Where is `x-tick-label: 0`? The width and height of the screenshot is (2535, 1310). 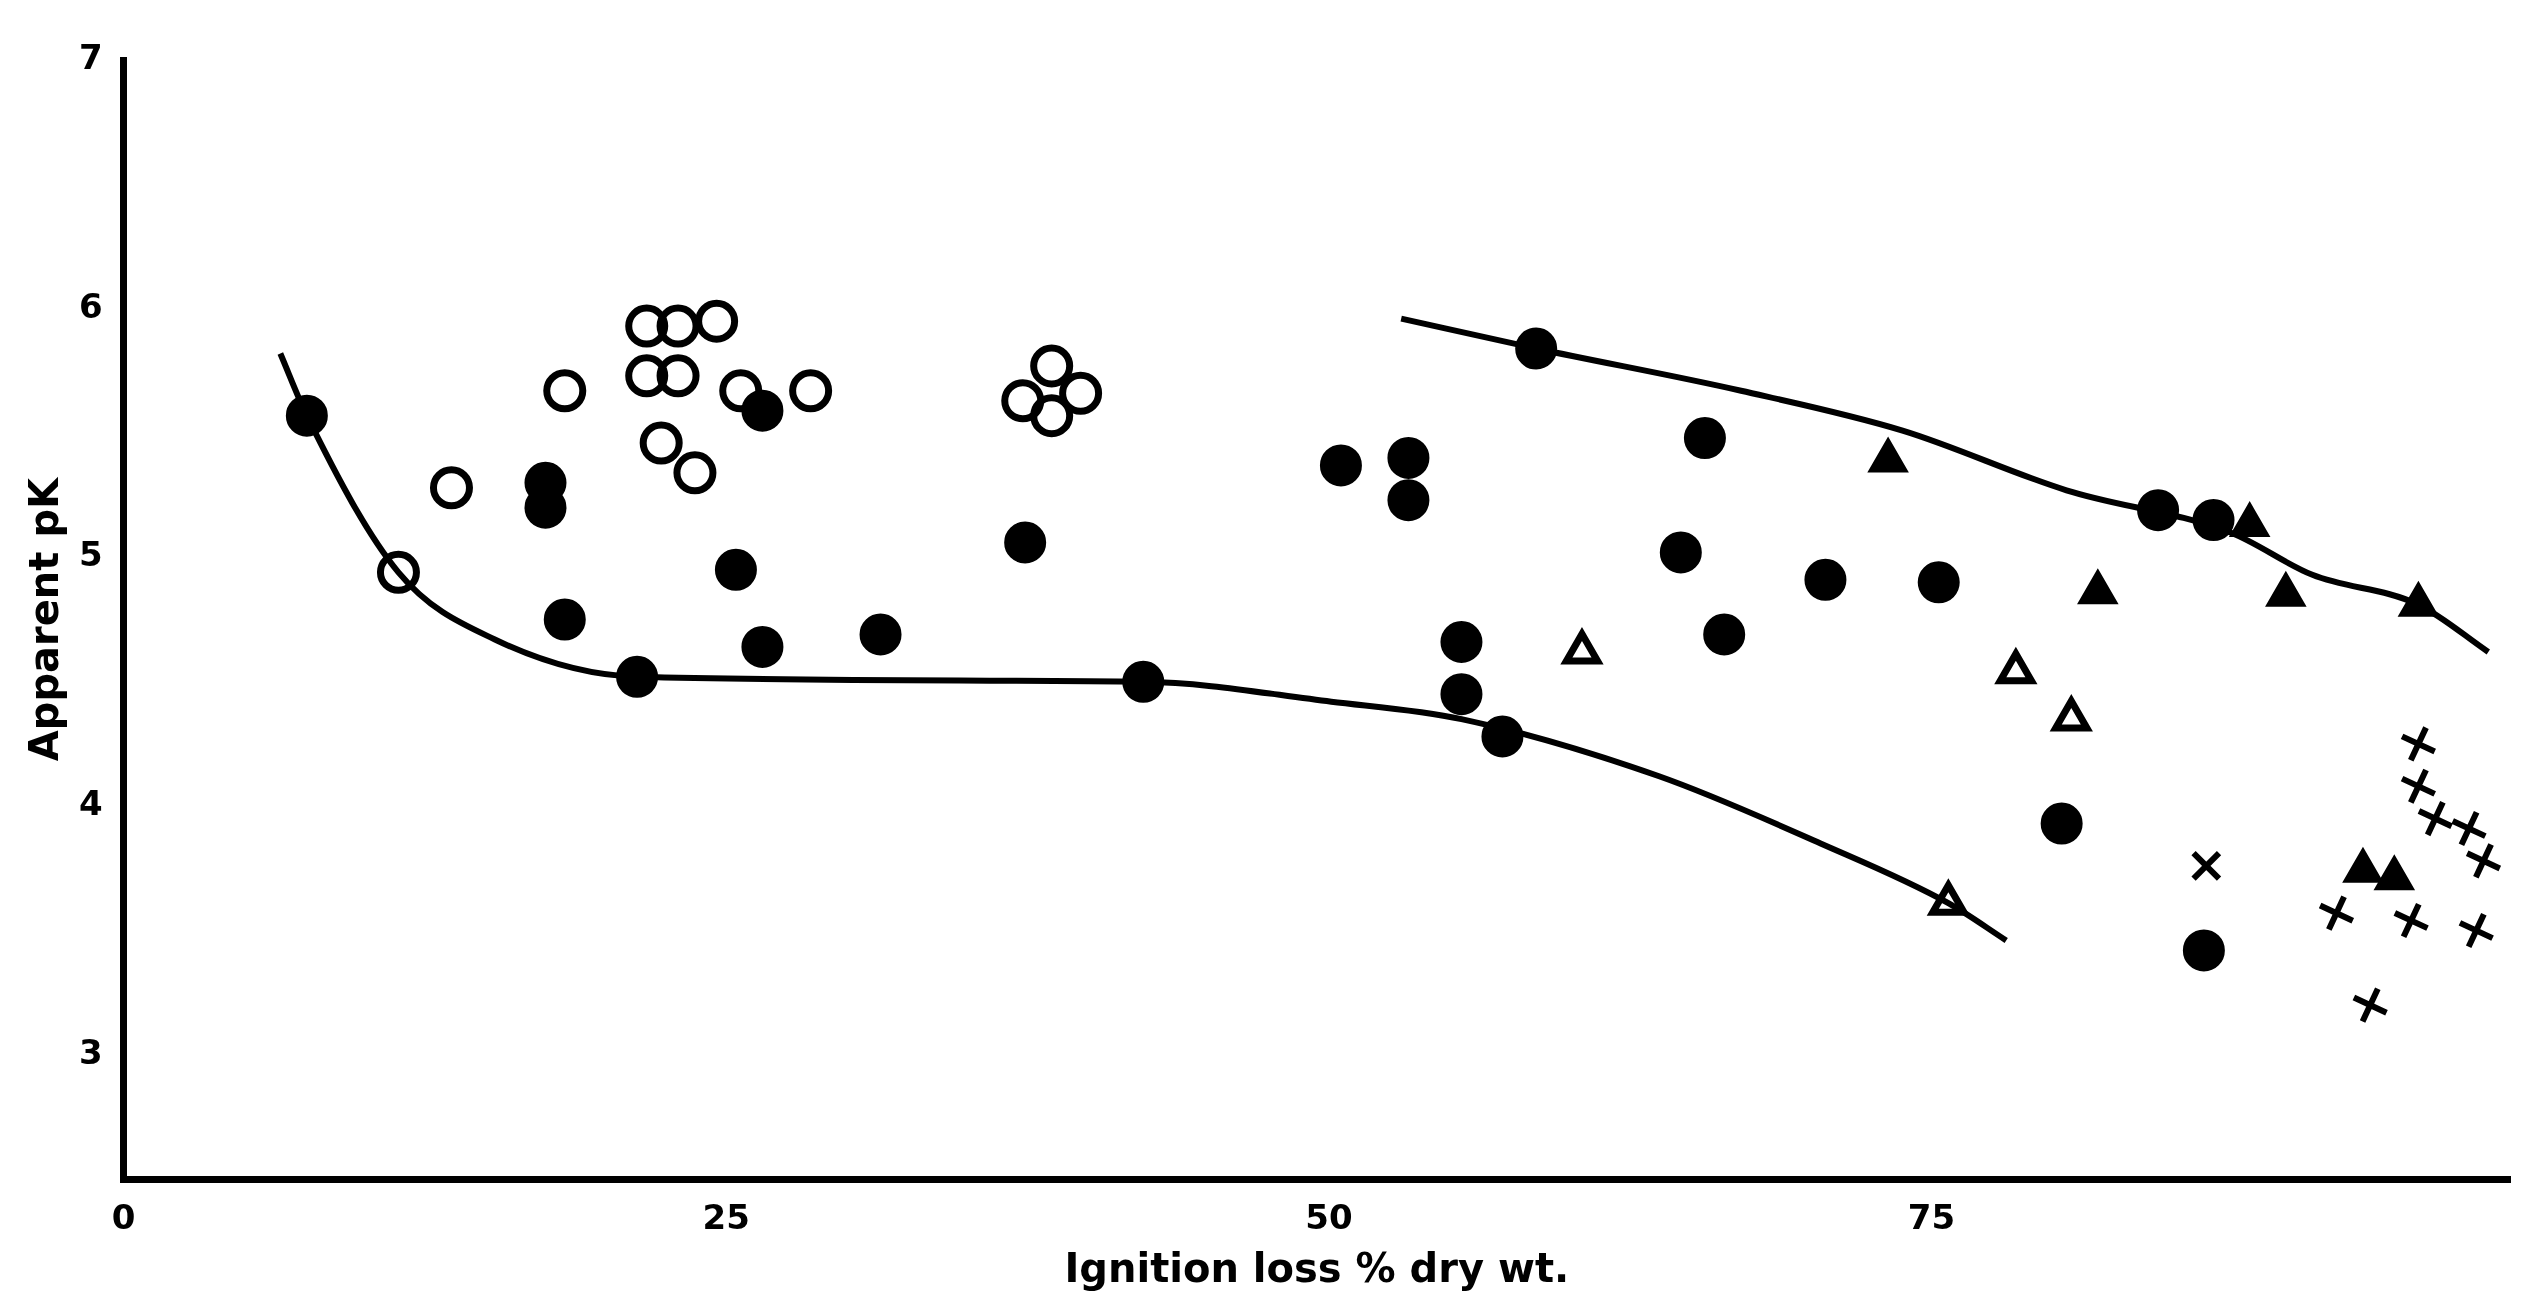 x-tick-label: 0 is located at coordinates (123, 1217).